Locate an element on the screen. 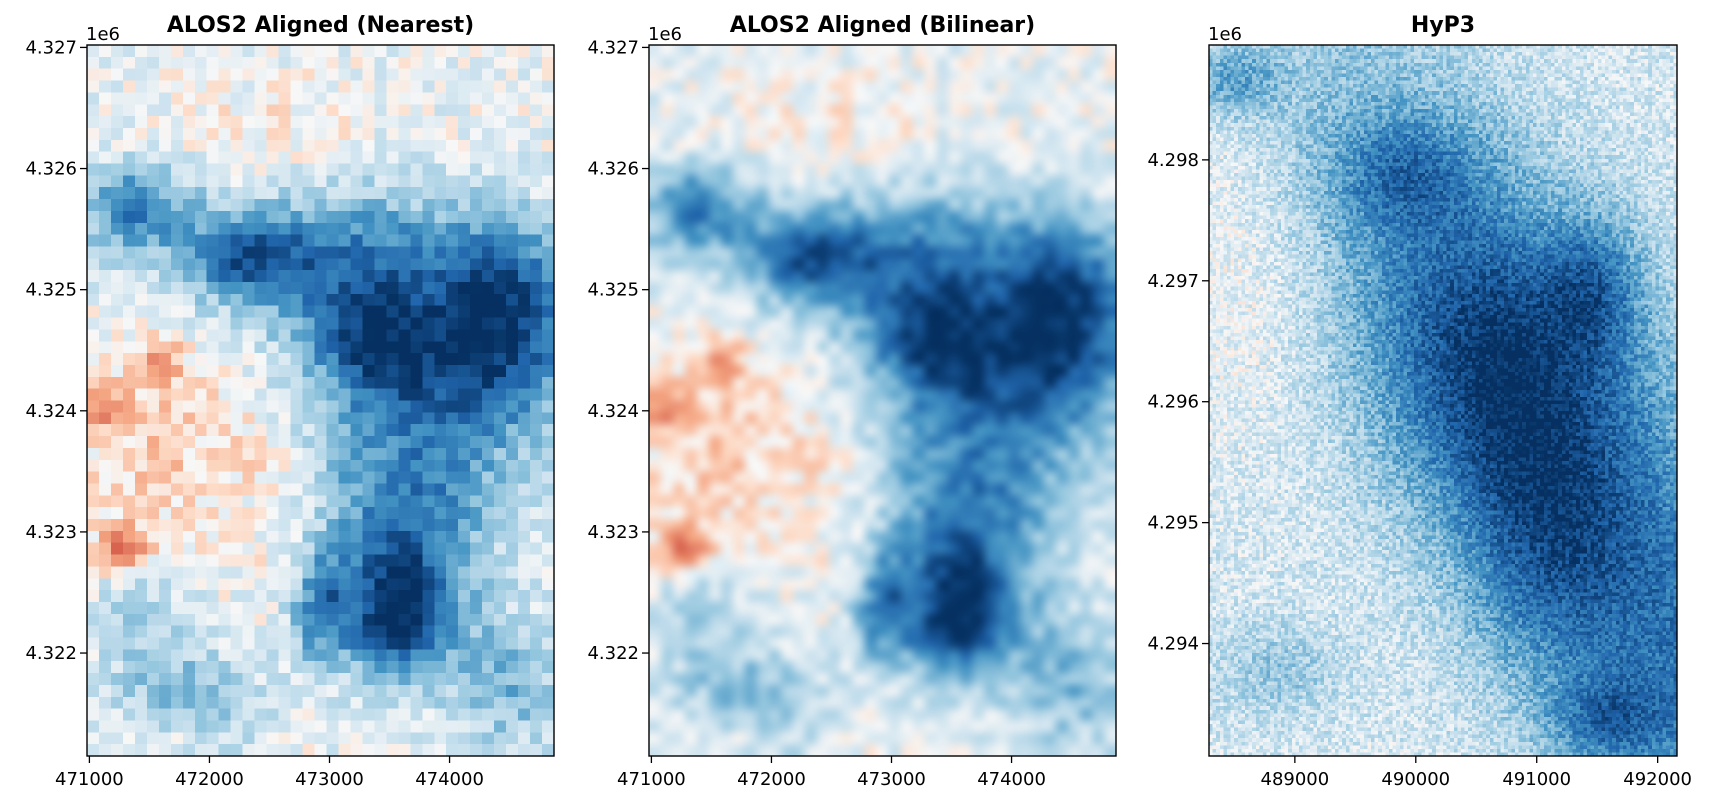  x-tick-label: 490000 is located at coordinates (1415, 779).